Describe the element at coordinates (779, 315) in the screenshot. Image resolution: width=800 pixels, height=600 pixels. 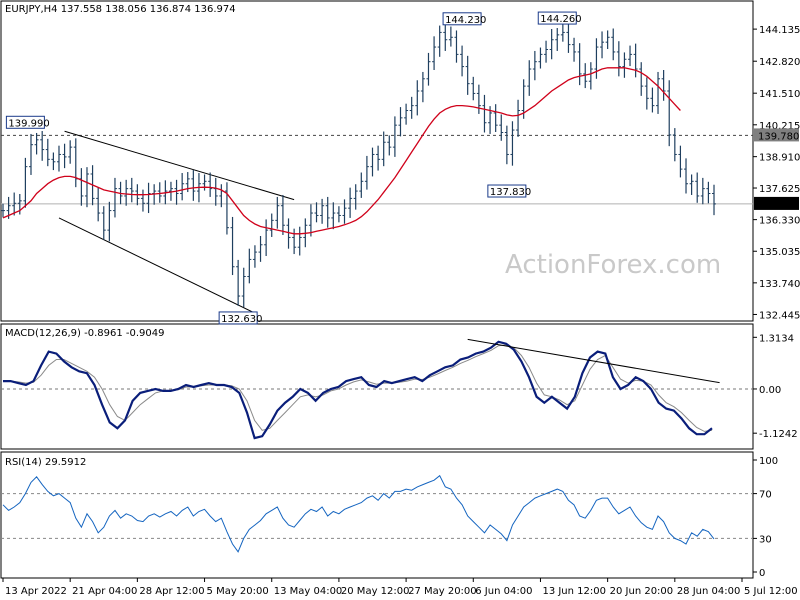
I see `price-ytick-label: 132.445` at that location.